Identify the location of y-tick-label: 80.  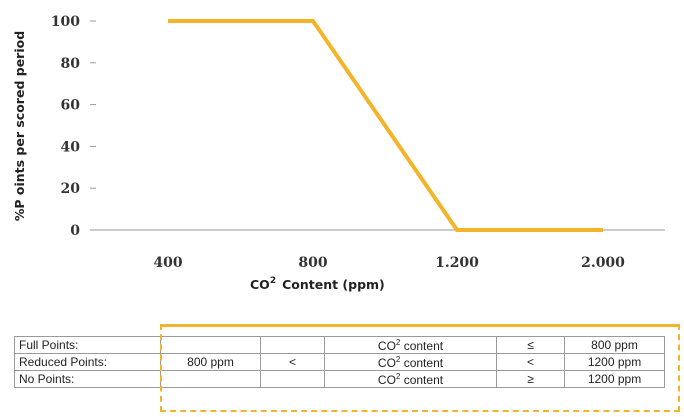
(71, 64).